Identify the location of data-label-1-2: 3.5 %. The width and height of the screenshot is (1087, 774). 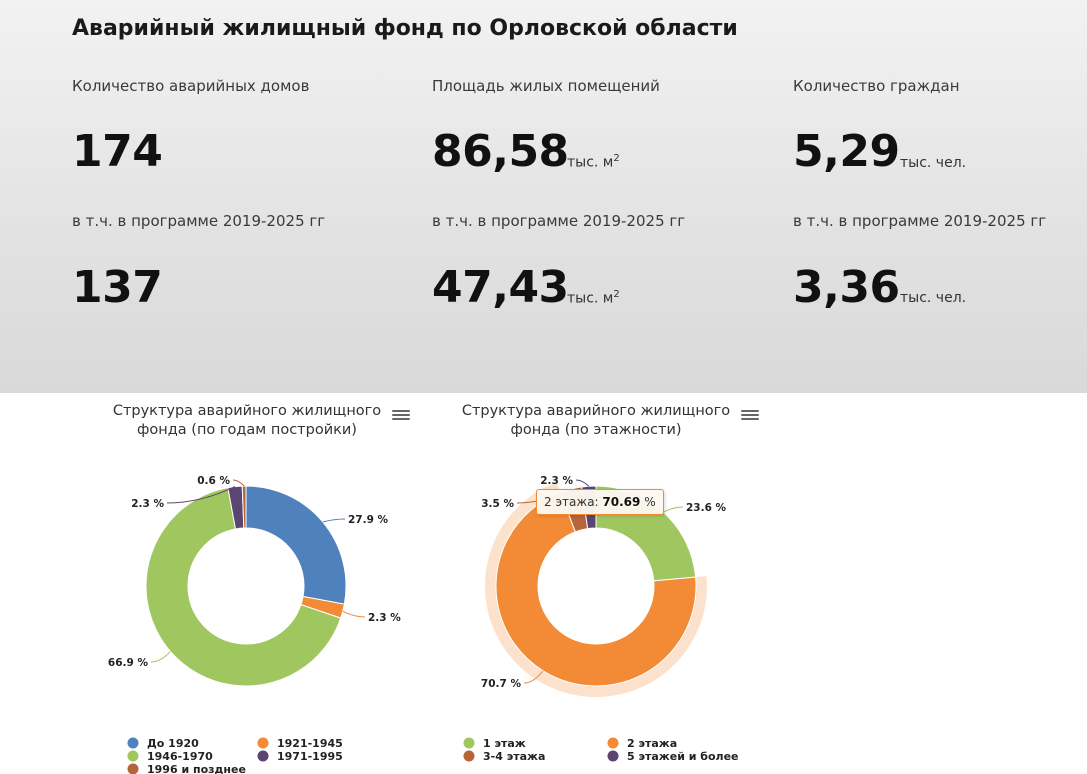
(497, 504).